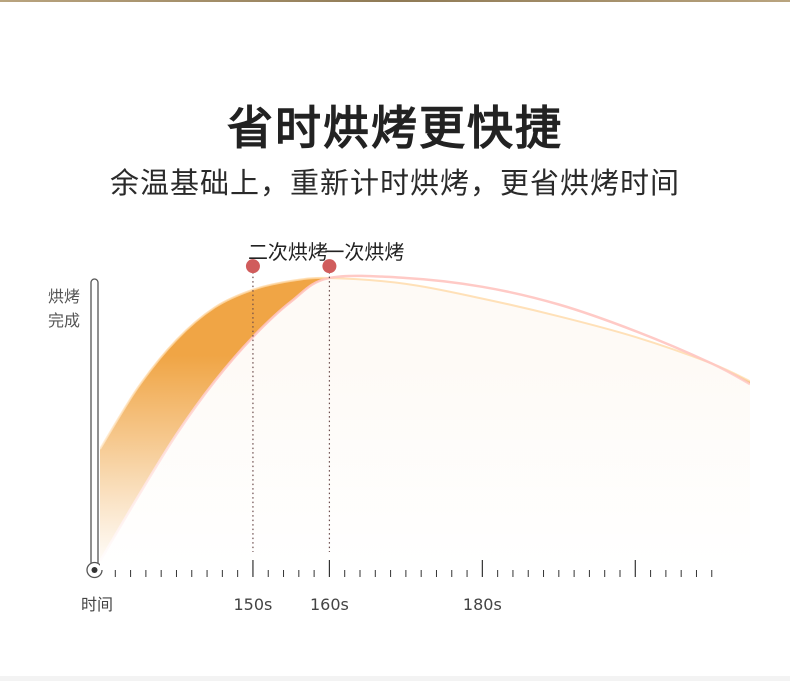 The image size is (790, 681). I want to click on page-subtitle: 余温基础上，重新计时烘烤，更省烘烤时间, so click(394, 183).